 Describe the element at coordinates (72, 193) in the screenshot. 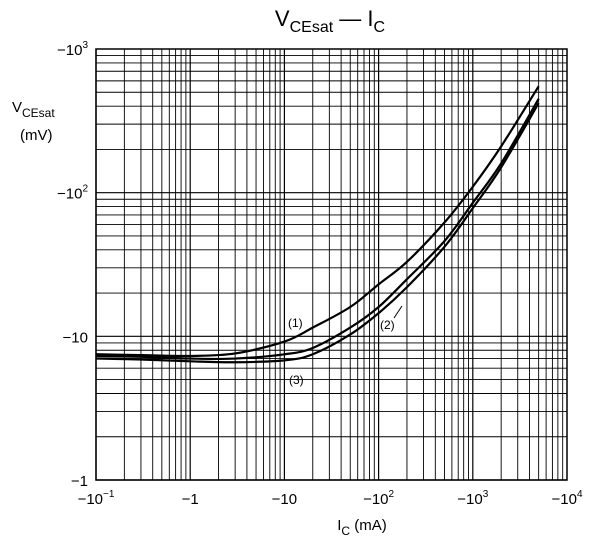

I see `y-tick-label: −102` at that location.